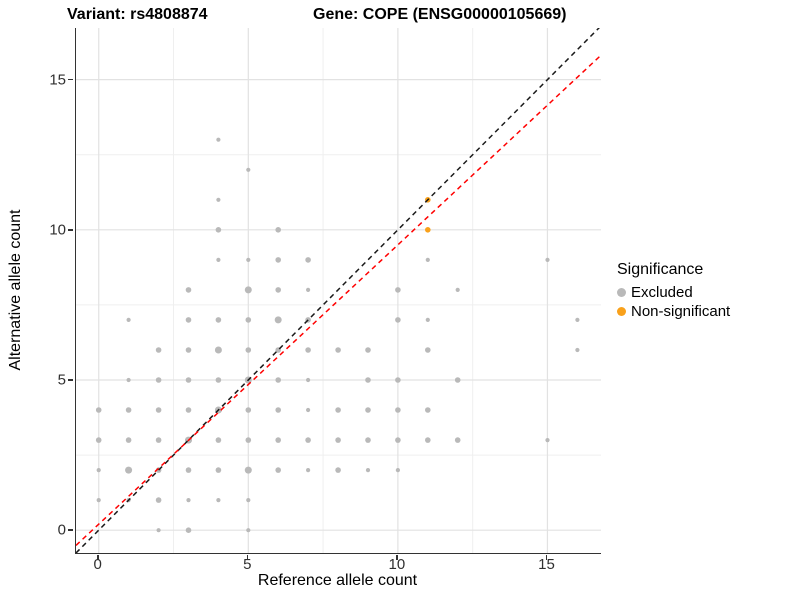 The width and height of the screenshot is (800, 600). I want to click on x-tick-label: 15, so click(546, 564).